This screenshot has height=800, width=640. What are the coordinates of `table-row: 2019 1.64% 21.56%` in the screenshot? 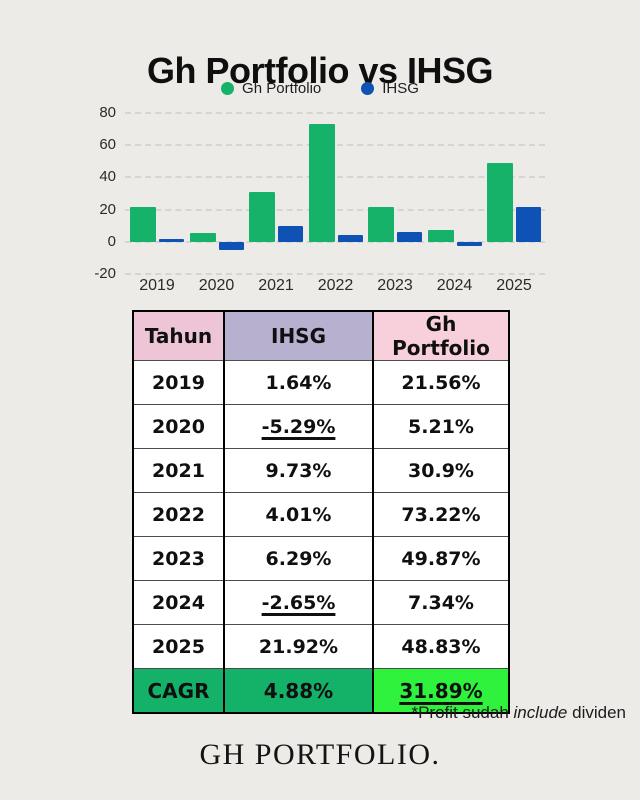 It's located at (321, 382).